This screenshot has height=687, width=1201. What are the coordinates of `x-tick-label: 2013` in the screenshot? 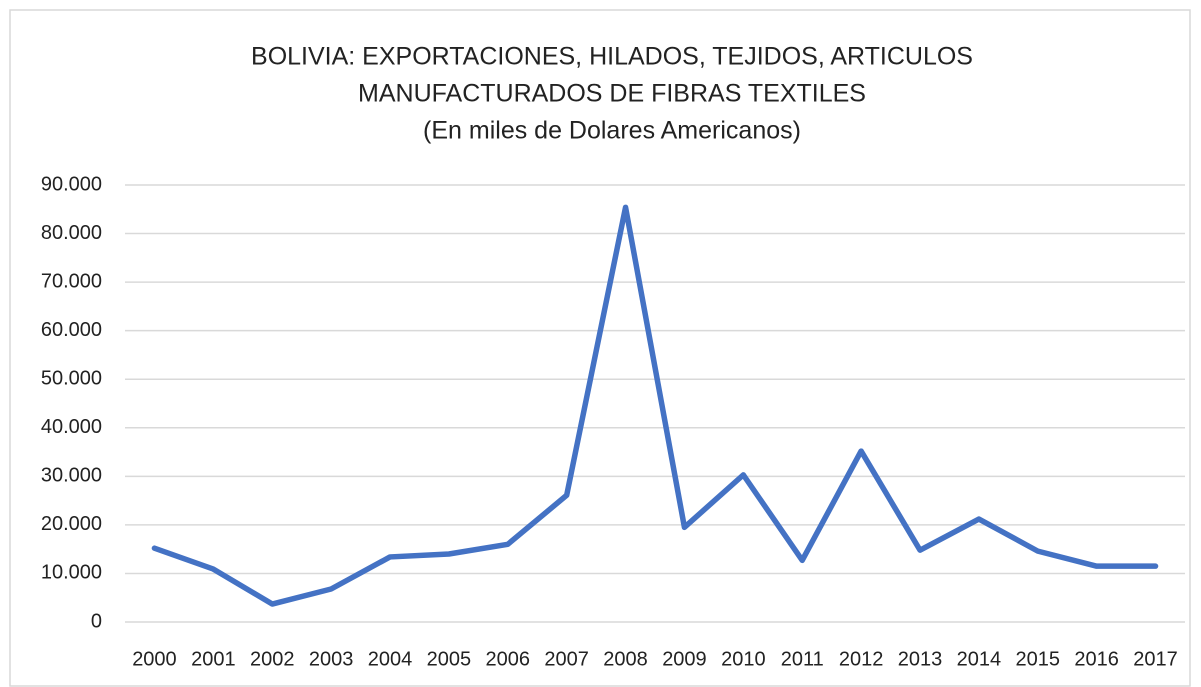 It's located at (920, 659).